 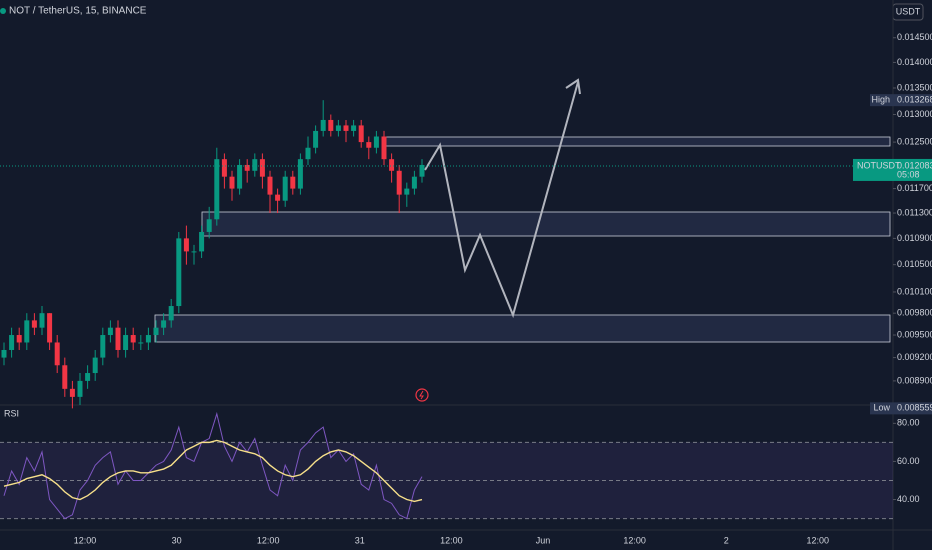 What do you see at coordinates (908, 174) in the screenshot?
I see `countdown: 05:08` at bounding box center [908, 174].